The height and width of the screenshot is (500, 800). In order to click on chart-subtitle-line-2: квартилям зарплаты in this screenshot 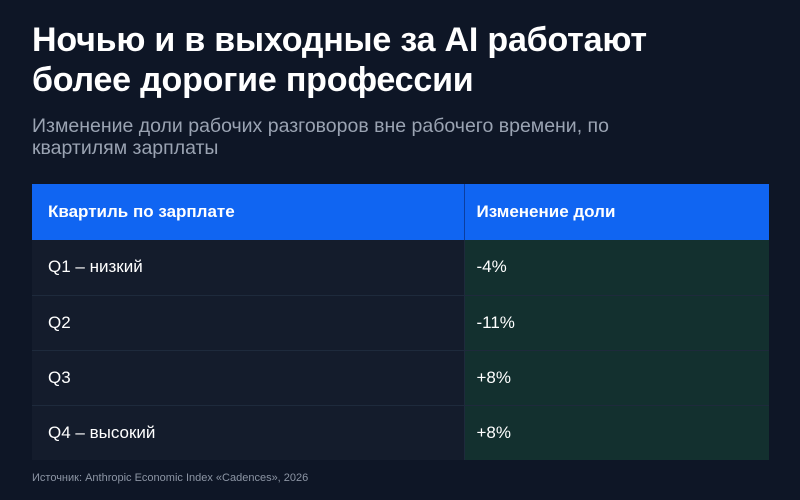, I will do `click(125, 148)`.